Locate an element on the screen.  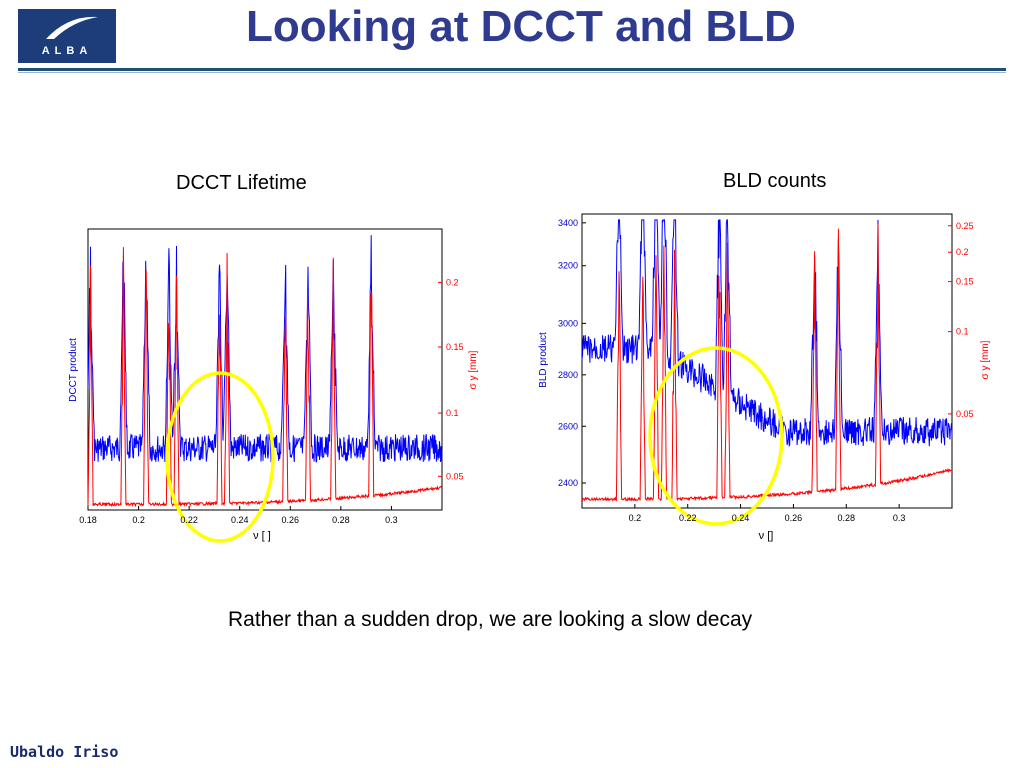
author-name: Ubaldo Iriso is located at coordinates (64, 752).